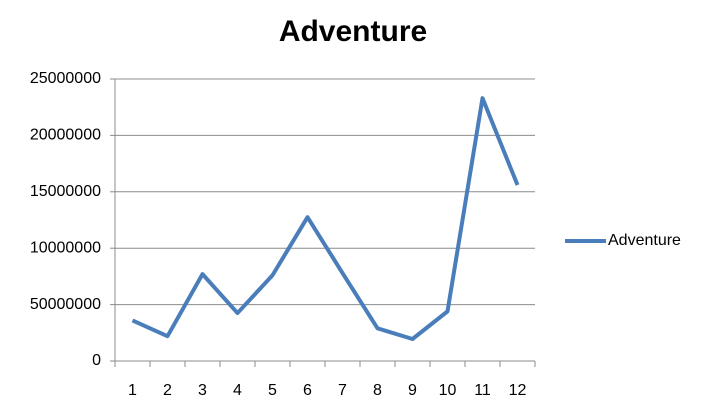 Image resolution: width=701 pixels, height=412 pixels. I want to click on y-tick-label: 15000000, so click(65, 191).